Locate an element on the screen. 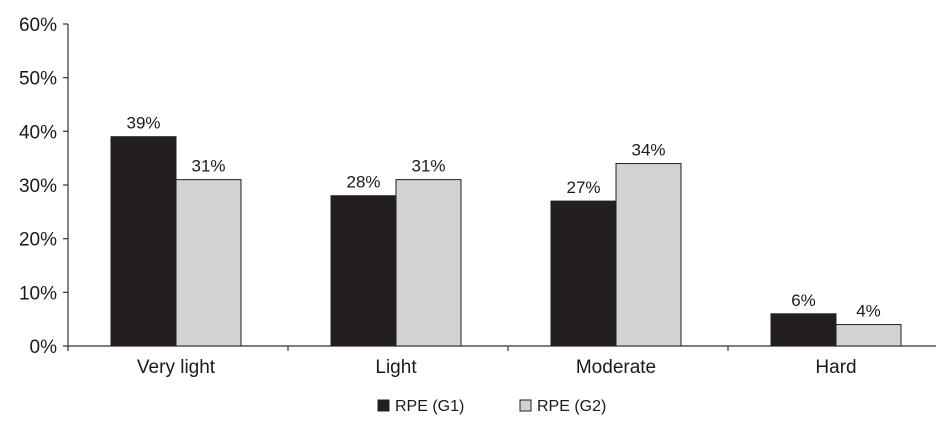 The image size is (936, 421). data-label: 27% is located at coordinates (583, 187).